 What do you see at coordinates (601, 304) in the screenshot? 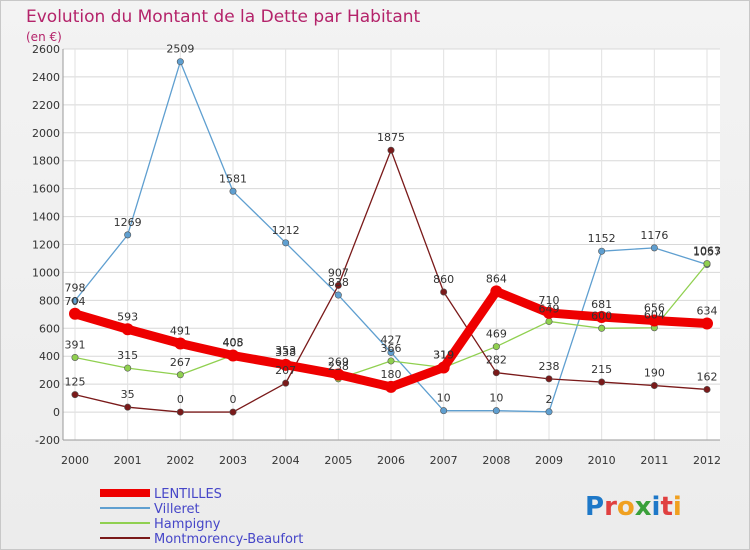
I see `data-label: 681` at bounding box center [601, 304].